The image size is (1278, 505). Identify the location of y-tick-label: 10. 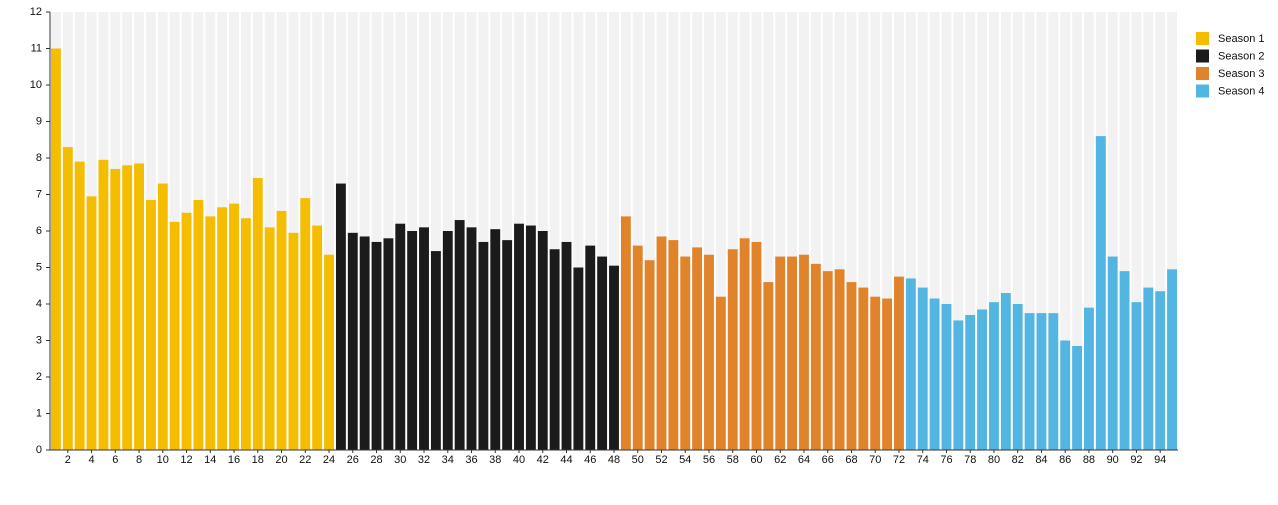
(36, 85).